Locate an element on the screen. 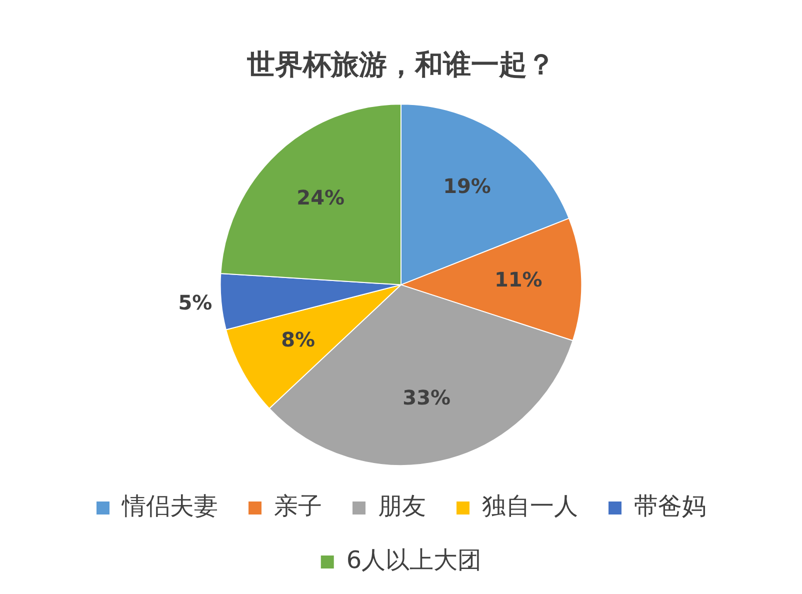 The image size is (802, 594). data-label: 24% is located at coordinates (320, 197).